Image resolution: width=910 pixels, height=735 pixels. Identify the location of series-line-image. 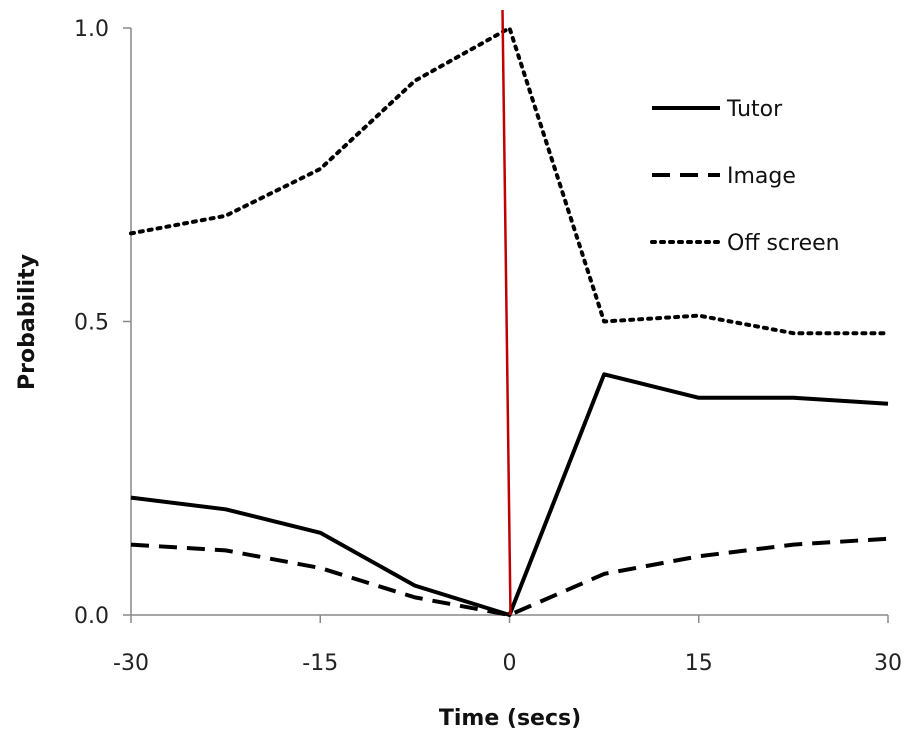
(509, 576).